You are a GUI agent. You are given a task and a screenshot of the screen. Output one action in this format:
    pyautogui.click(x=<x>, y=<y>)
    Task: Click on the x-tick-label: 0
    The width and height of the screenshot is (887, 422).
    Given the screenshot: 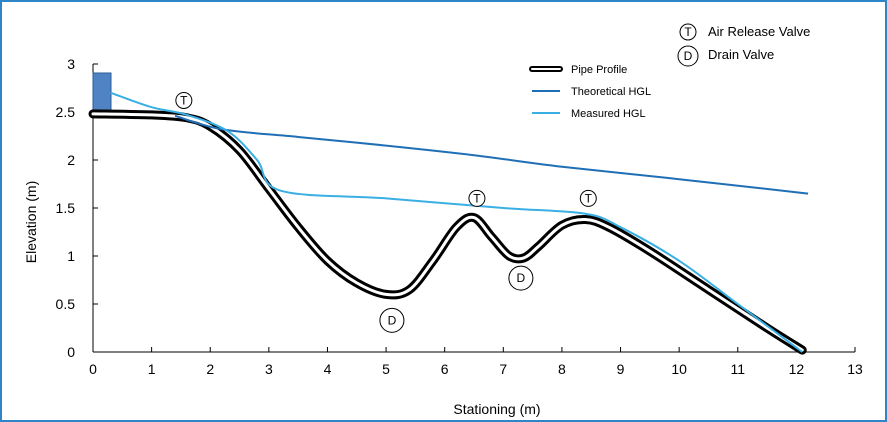 What is the action you would take?
    pyautogui.click(x=93, y=369)
    